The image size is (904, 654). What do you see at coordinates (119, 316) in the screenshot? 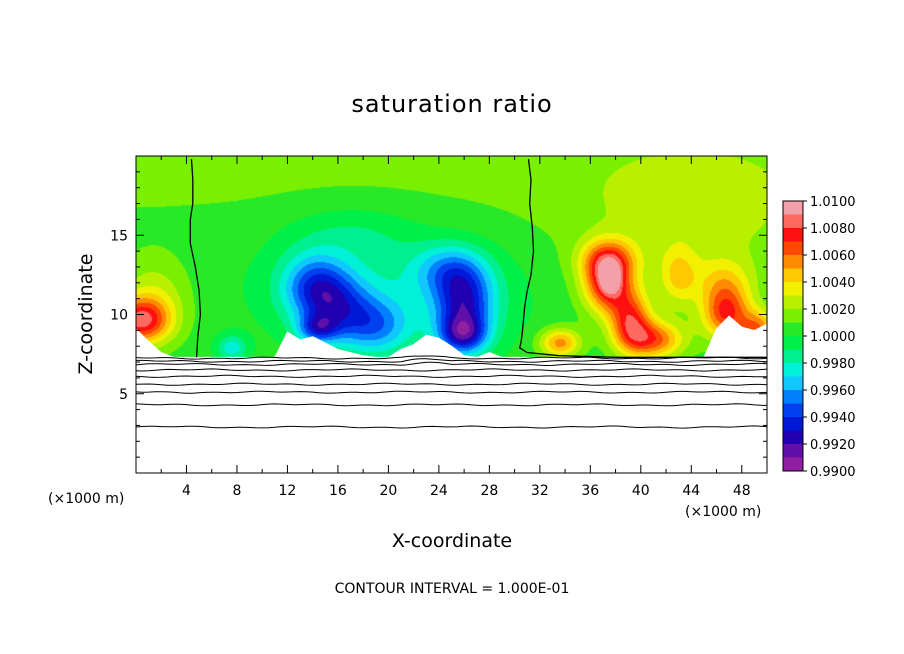
I see `y-tick-label: 10` at bounding box center [119, 316].